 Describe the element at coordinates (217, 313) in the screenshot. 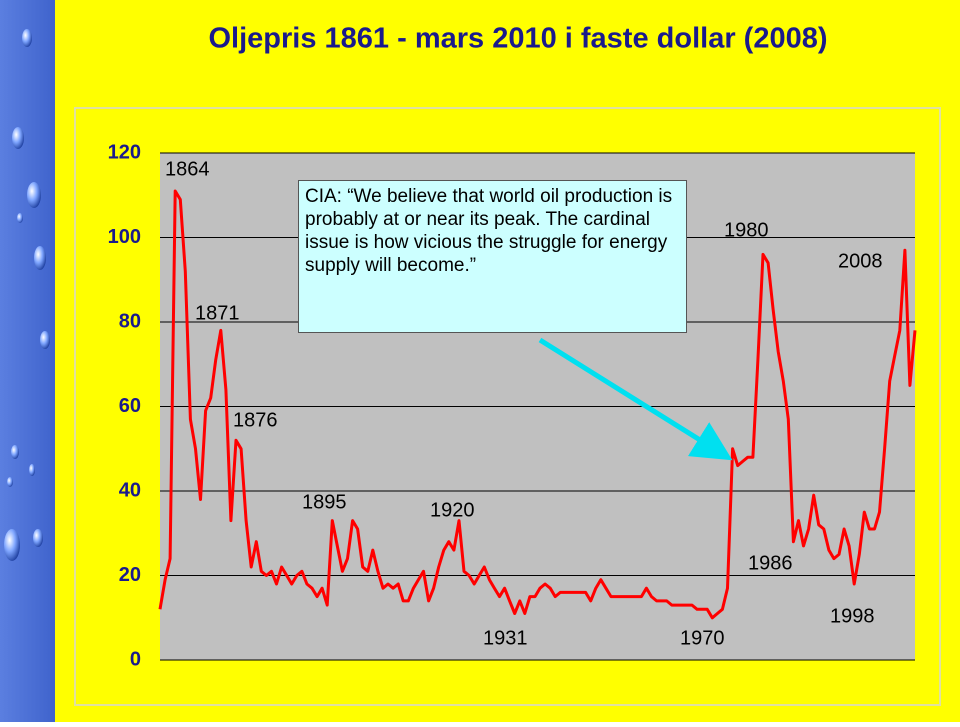

I see `year-annotation: 1871` at that location.